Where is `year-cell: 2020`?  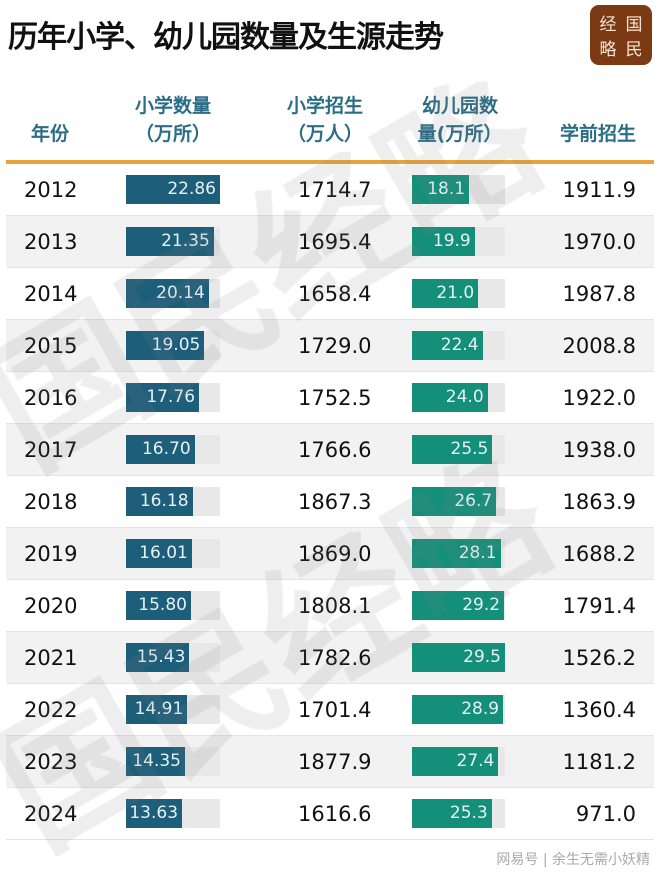 year-cell: 2020 is located at coordinates (51, 606).